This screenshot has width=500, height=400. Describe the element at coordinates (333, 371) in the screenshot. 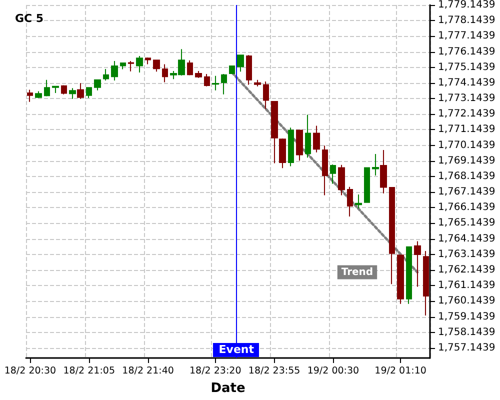

I see `x-tick-label: 19/2 00:30` at that location.